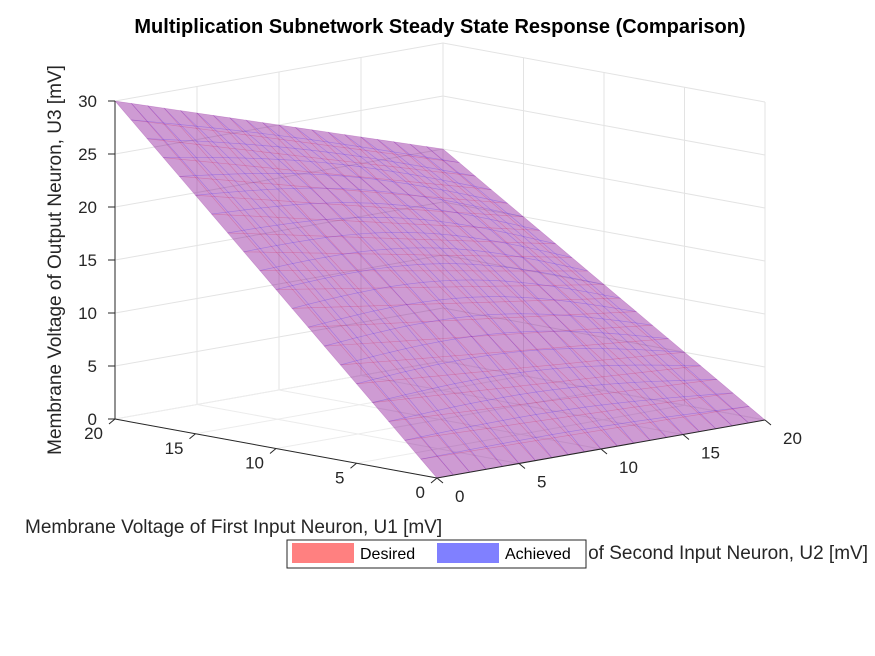 This screenshot has width=875, height=656. What do you see at coordinates (440, 419) in the screenshot?
I see `grid-line-floor-u2` at bounding box center [440, 419].